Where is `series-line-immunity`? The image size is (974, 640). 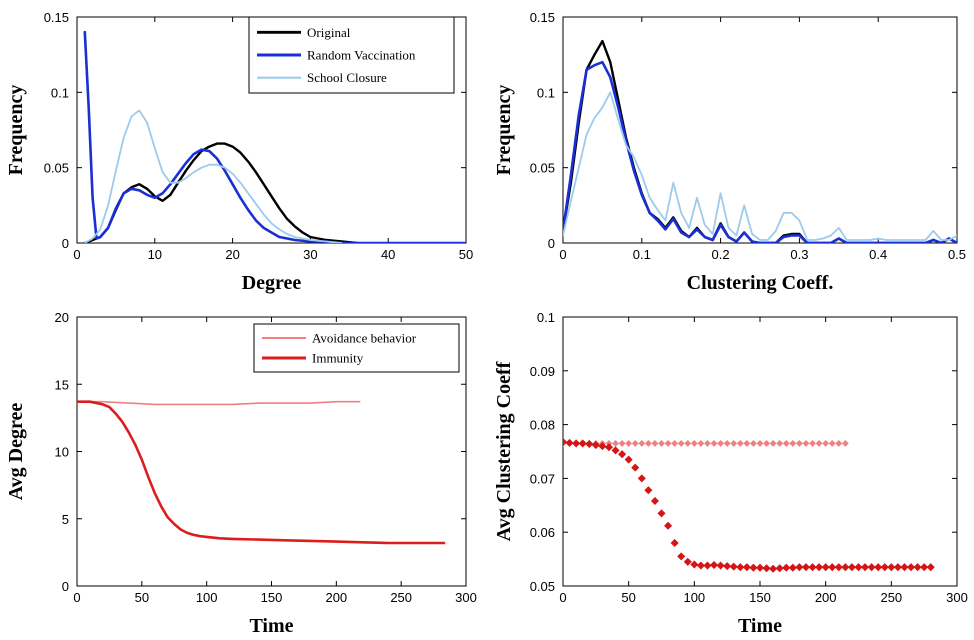
series-line-immunity is located at coordinates (261, 472).